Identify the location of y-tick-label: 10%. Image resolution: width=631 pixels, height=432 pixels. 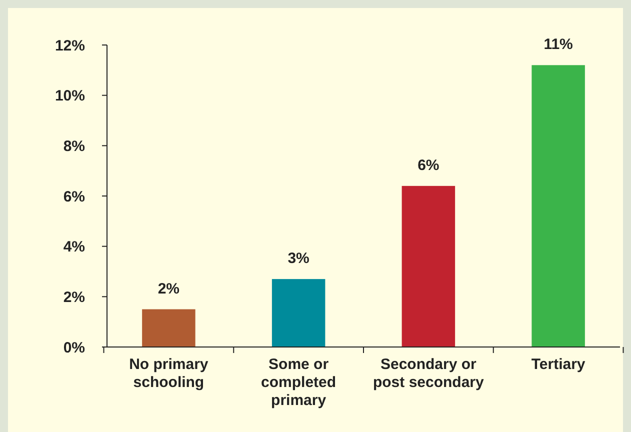
(69, 96).